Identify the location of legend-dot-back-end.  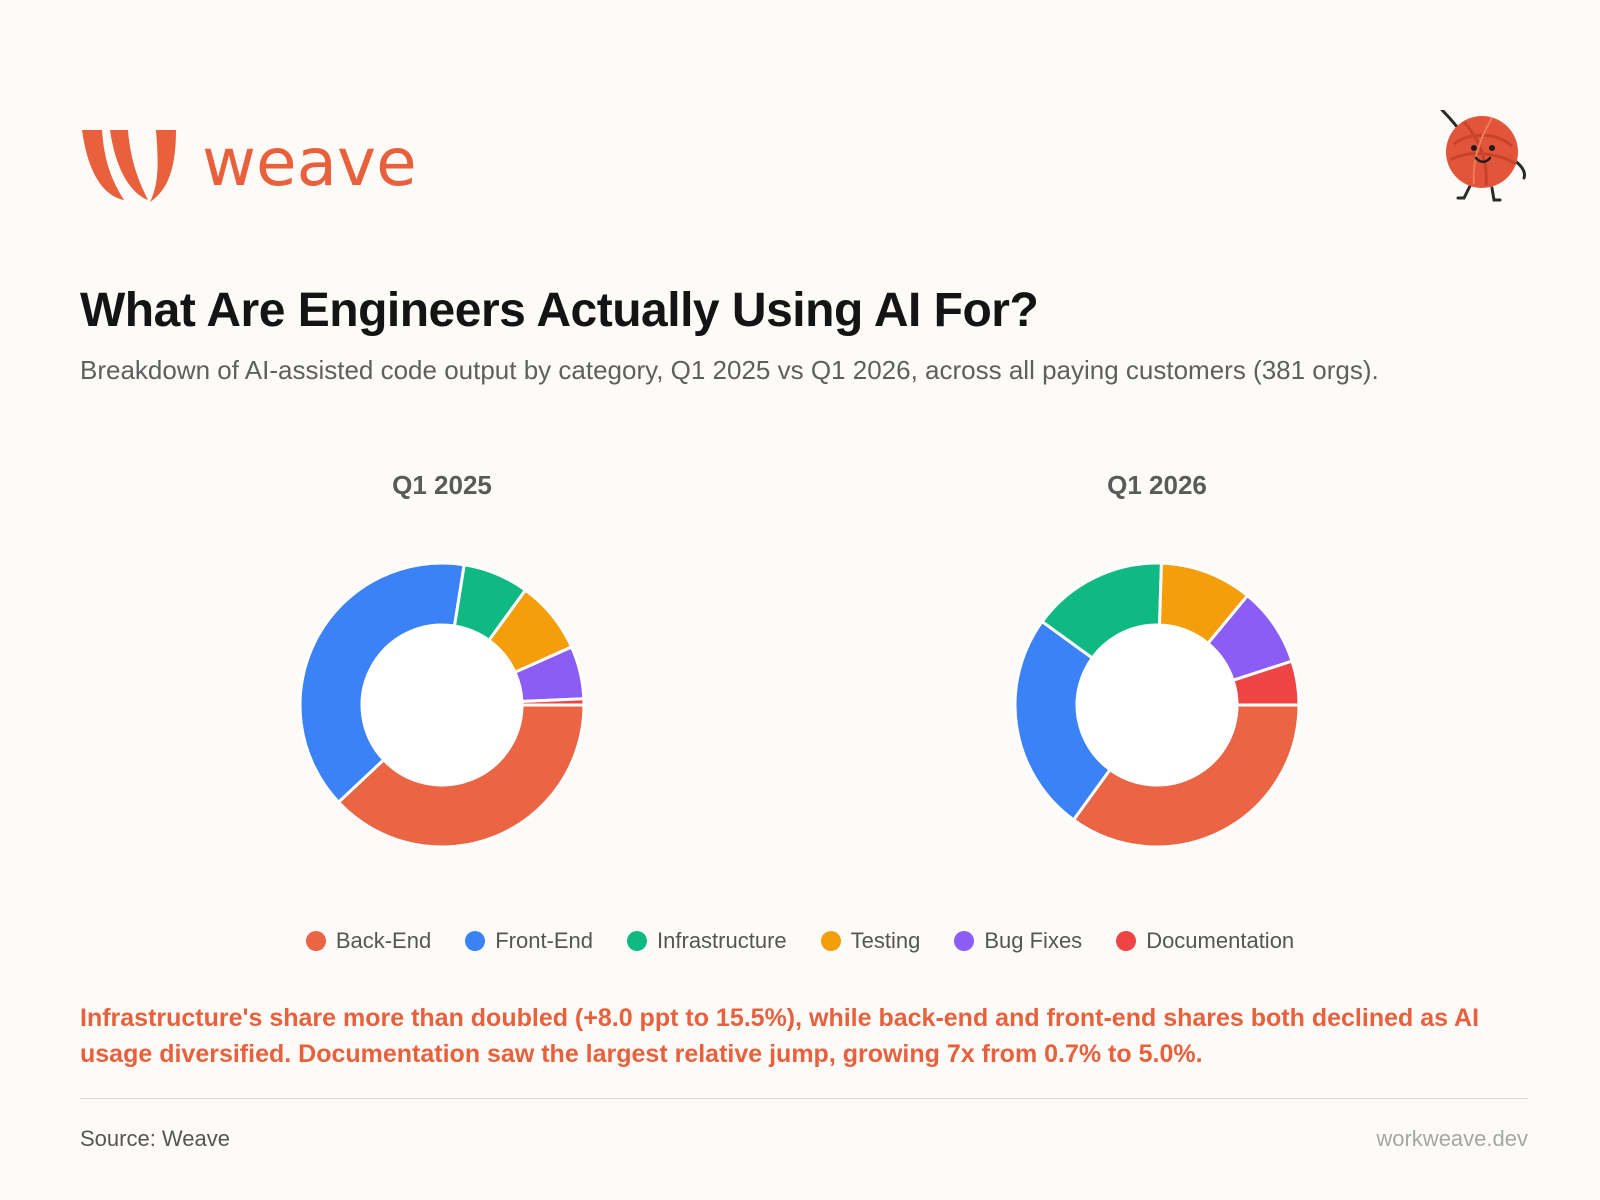
(315, 941).